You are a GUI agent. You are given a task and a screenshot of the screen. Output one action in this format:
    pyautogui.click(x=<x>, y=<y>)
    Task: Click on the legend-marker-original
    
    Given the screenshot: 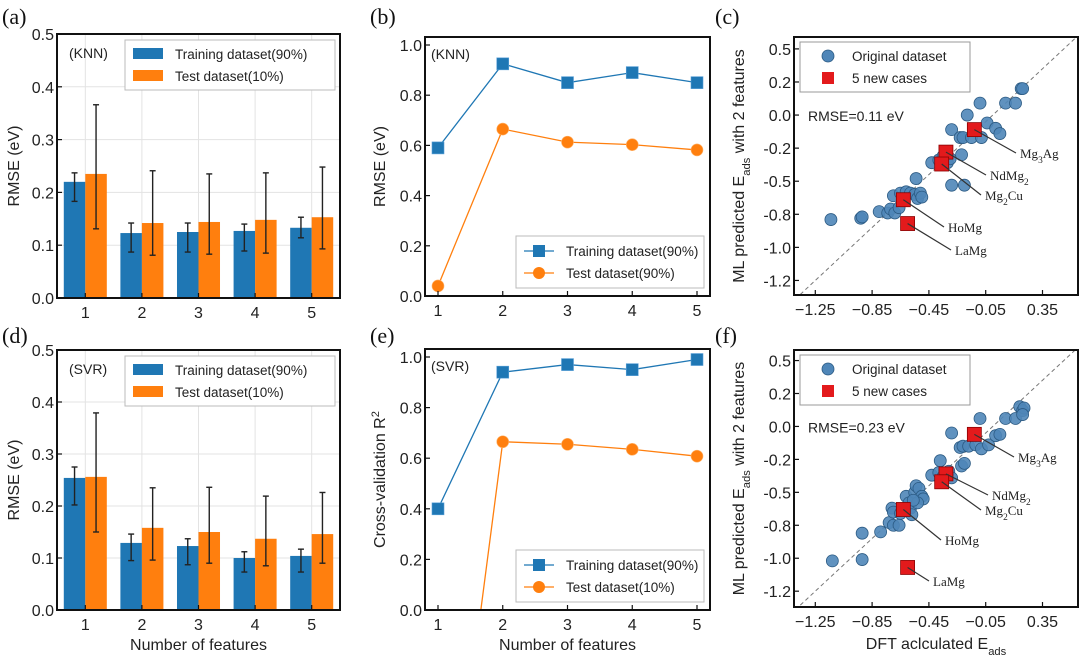 What is the action you would take?
    pyautogui.click(x=828, y=369)
    